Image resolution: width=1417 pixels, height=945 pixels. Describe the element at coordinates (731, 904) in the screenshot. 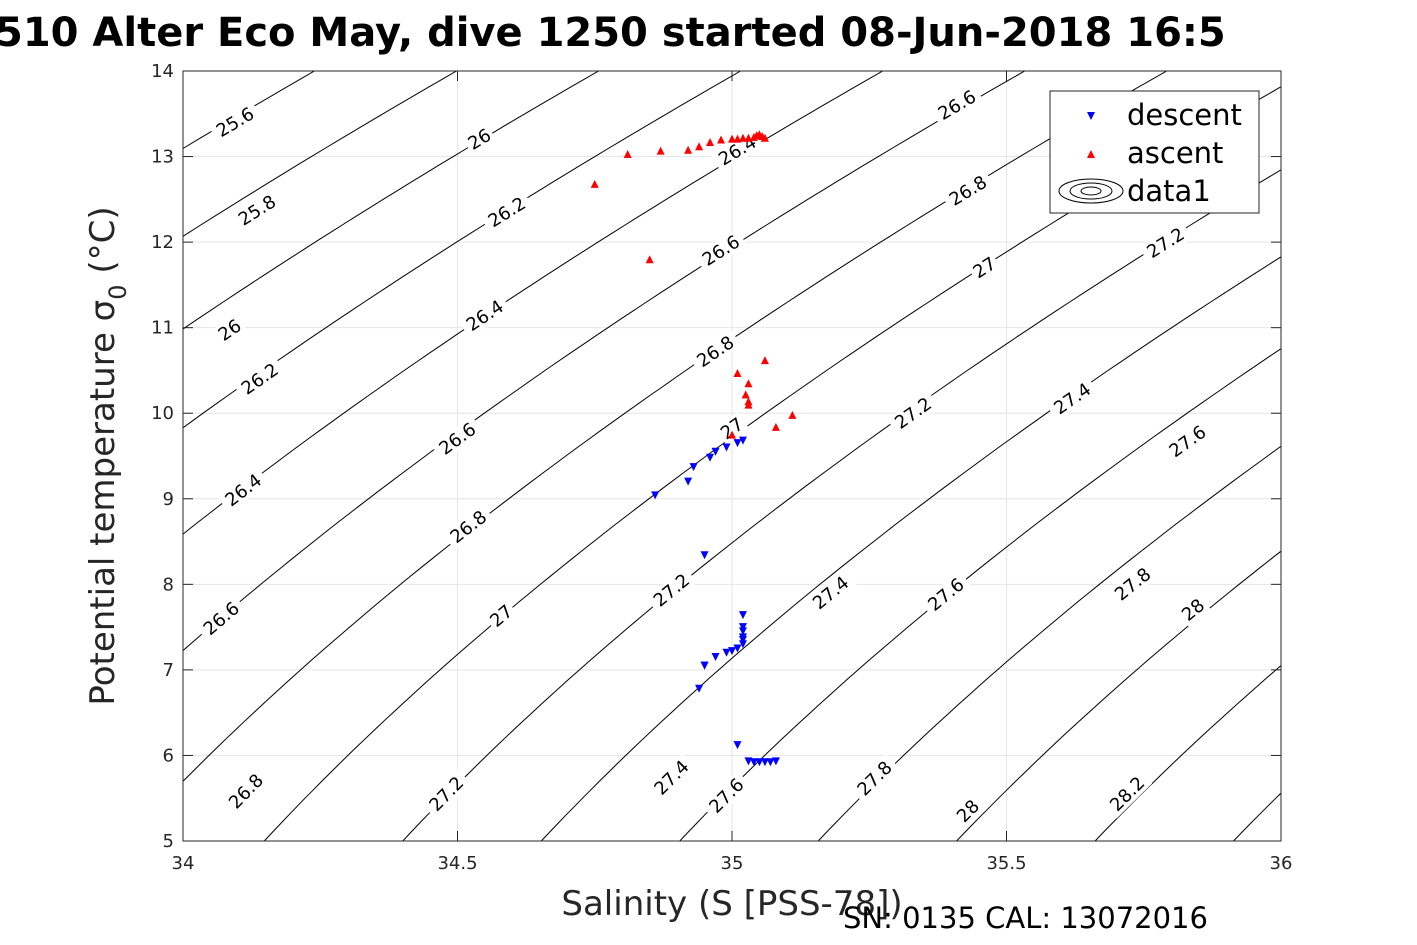

I see `x-axis-label: Salinity (S [PSS-78])` at that location.